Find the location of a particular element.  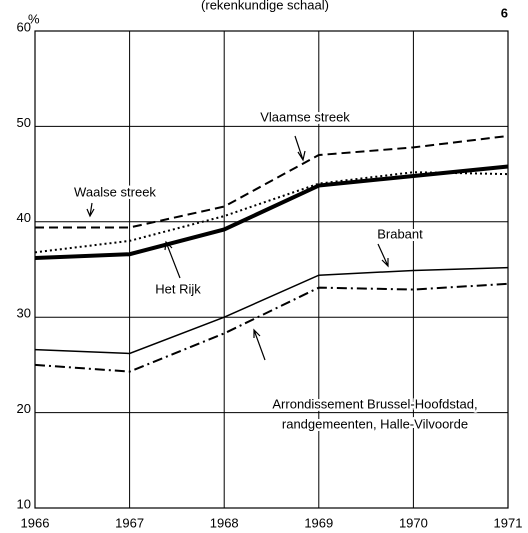

x-tick-label: 1971 is located at coordinates (508, 522).